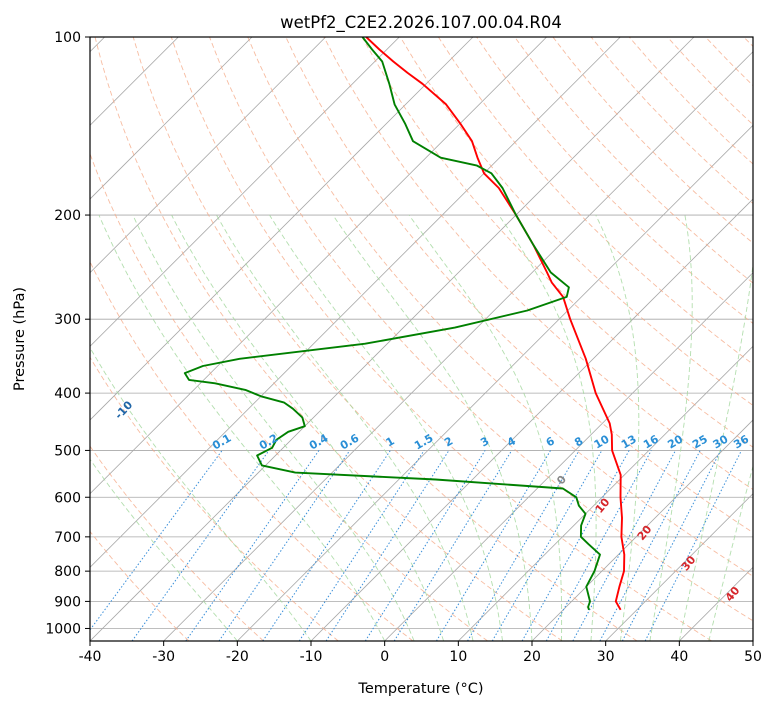  Describe the element at coordinates (679, 657) in the screenshot. I see `x-axis-tick-label: 40` at that location.